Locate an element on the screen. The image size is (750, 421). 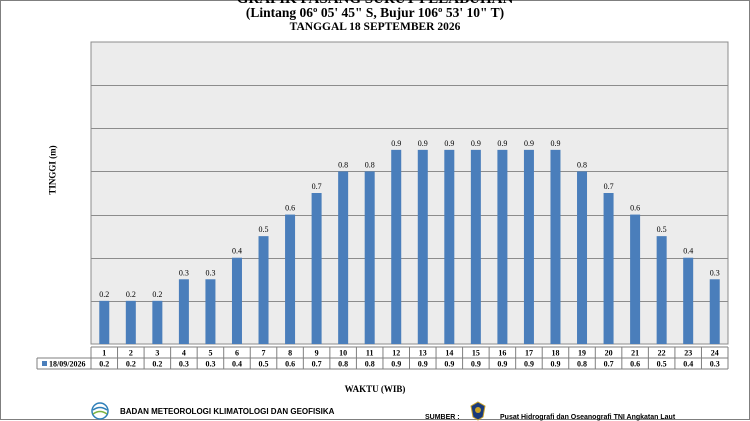
x-tick-label: 8 is located at coordinates (290, 353).